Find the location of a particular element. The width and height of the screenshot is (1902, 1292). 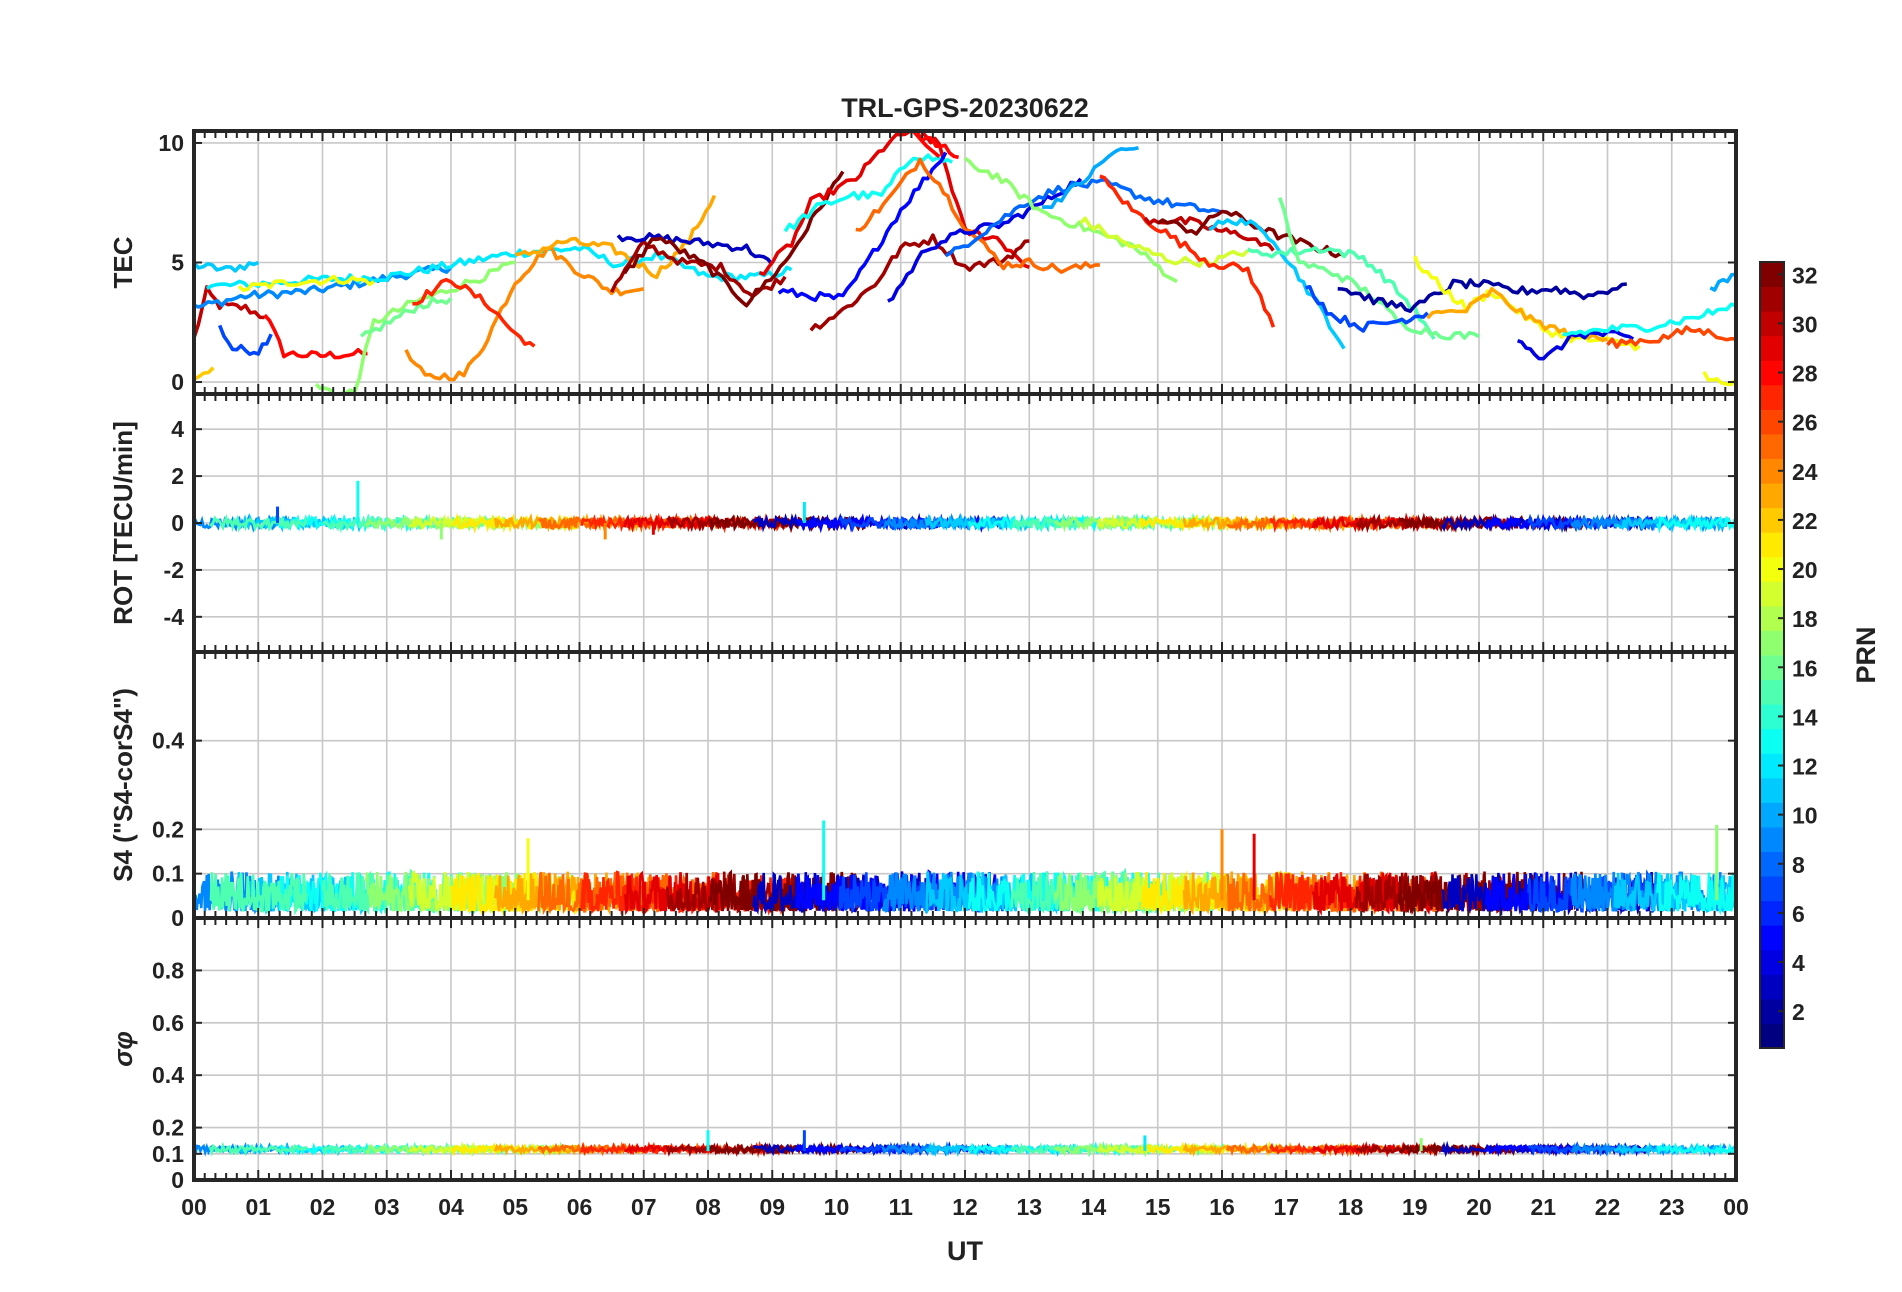

y-tick-label: 0.4 is located at coordinates (168, 741).